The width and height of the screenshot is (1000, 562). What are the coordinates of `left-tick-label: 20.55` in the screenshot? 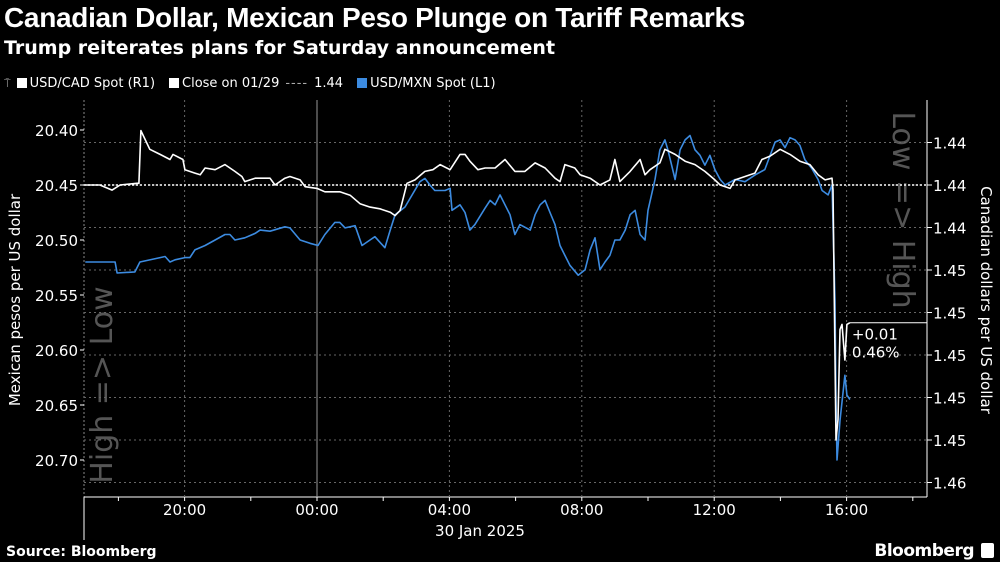 It's located at (56, 296).